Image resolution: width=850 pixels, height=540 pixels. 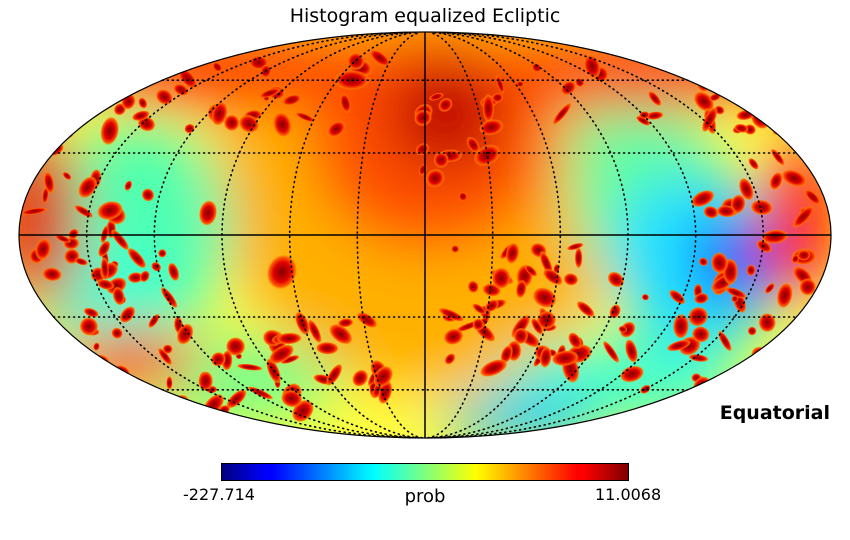 I want to click on chart-title: Histogram equalized Ecliptic, so click(x=425, y=16).